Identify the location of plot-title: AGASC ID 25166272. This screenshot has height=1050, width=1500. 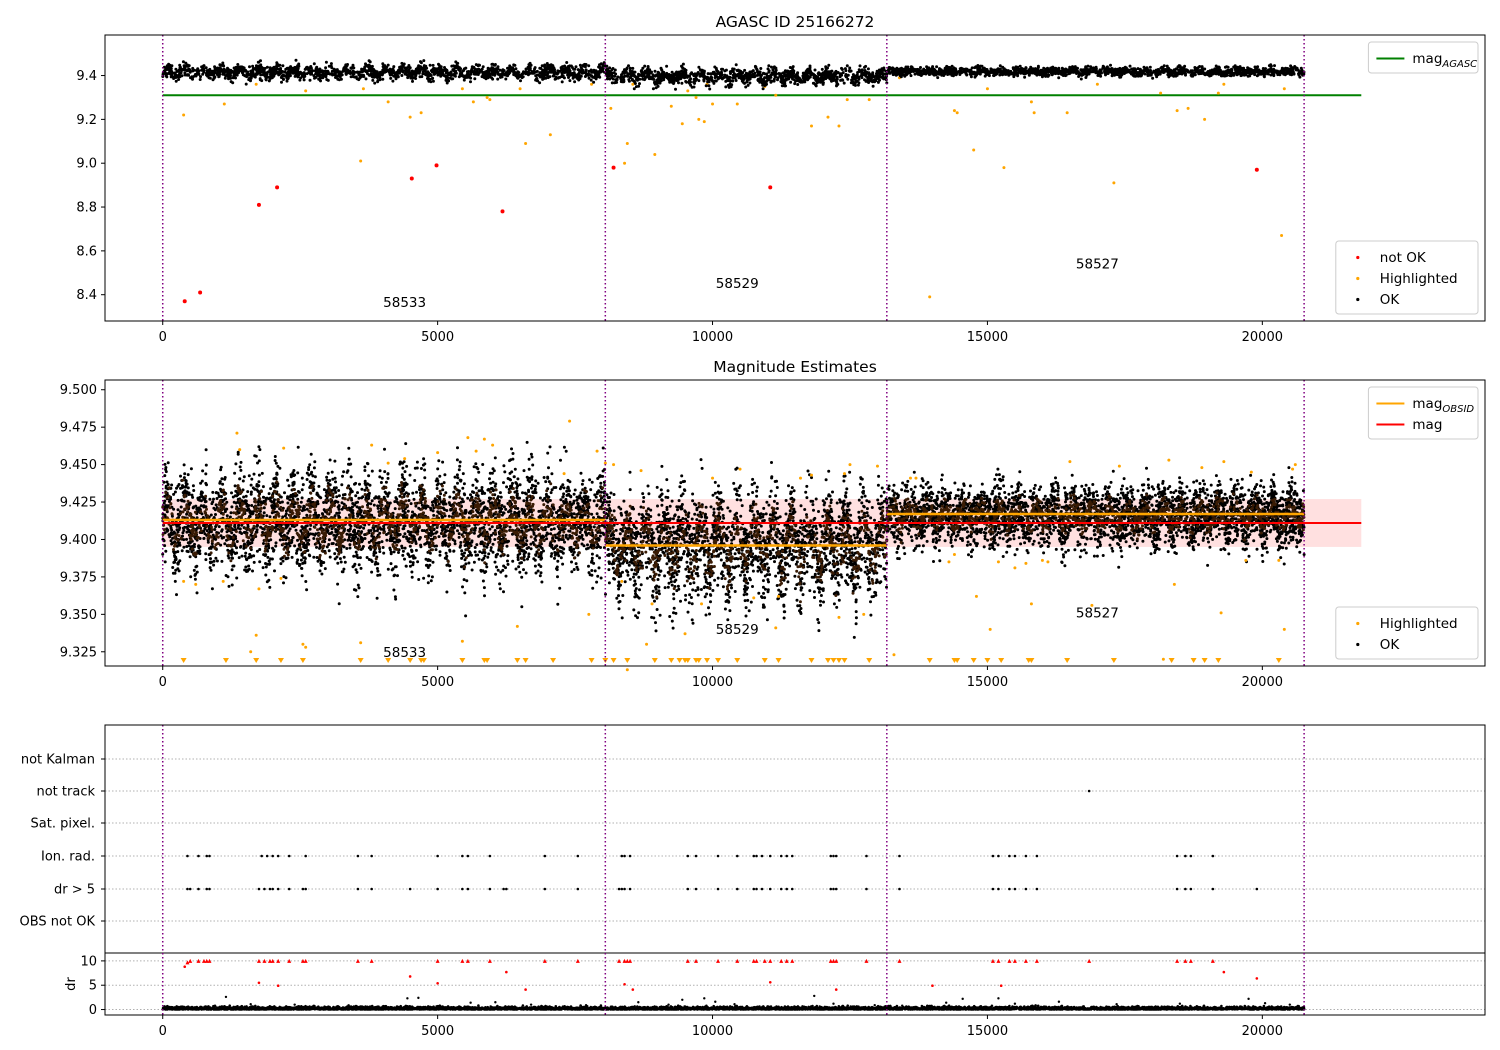
(795, 22).